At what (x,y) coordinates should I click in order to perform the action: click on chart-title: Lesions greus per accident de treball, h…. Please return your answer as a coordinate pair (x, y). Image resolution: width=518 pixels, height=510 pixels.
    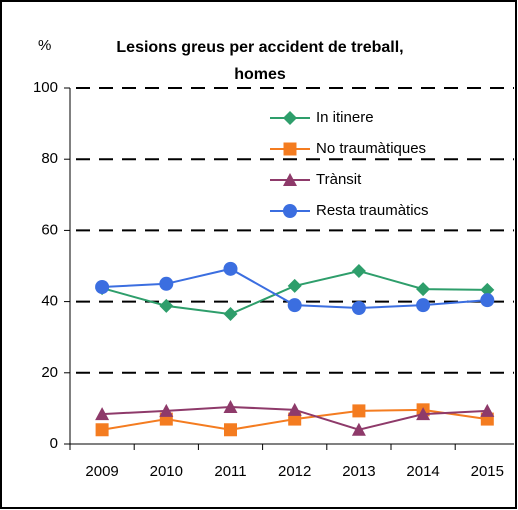
    Looking at the image, I should click on (260, 61).